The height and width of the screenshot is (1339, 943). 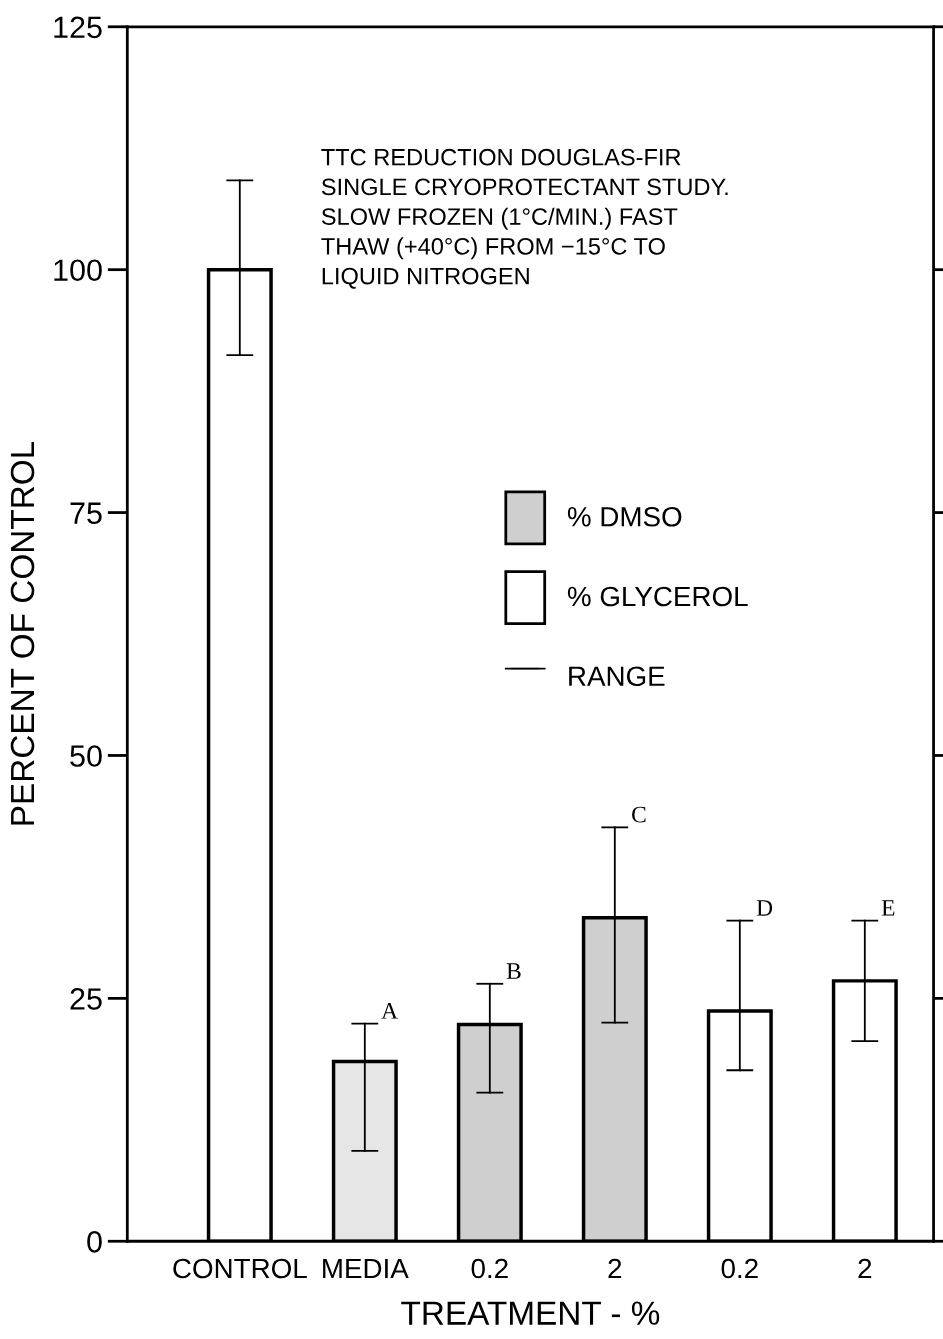 I want to click on y-axis-title: PERCENT OF CONTROL, so click(x=22, y=633).